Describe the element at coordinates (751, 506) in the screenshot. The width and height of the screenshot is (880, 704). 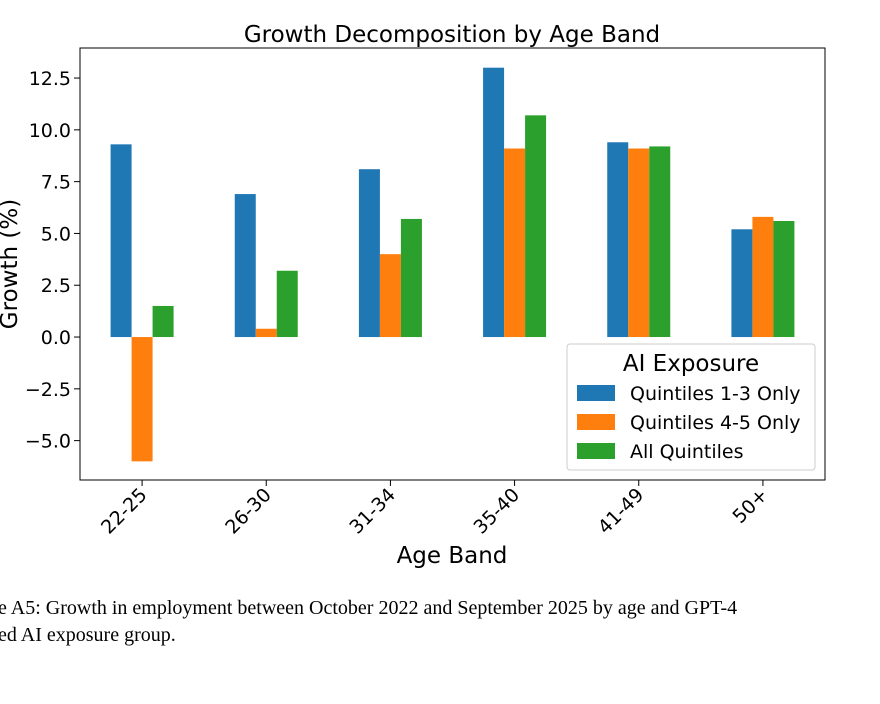
I see `x-tick-label: 50+` at that location.